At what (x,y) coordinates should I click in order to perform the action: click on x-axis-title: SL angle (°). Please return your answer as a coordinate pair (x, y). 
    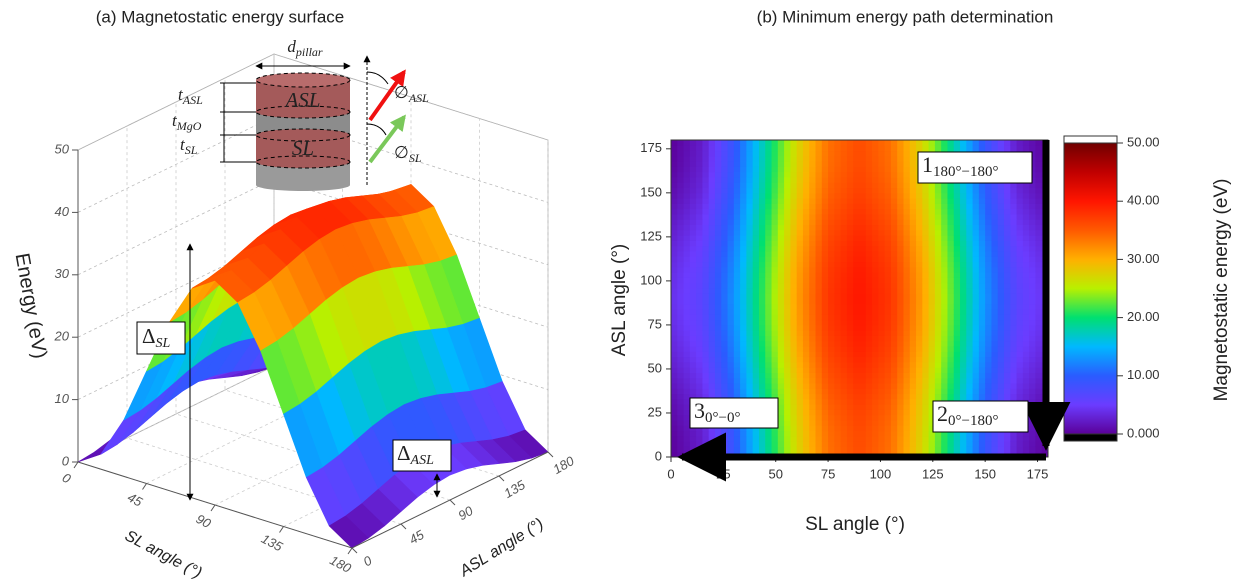
    Looking at the image, I should click on (855, 524).